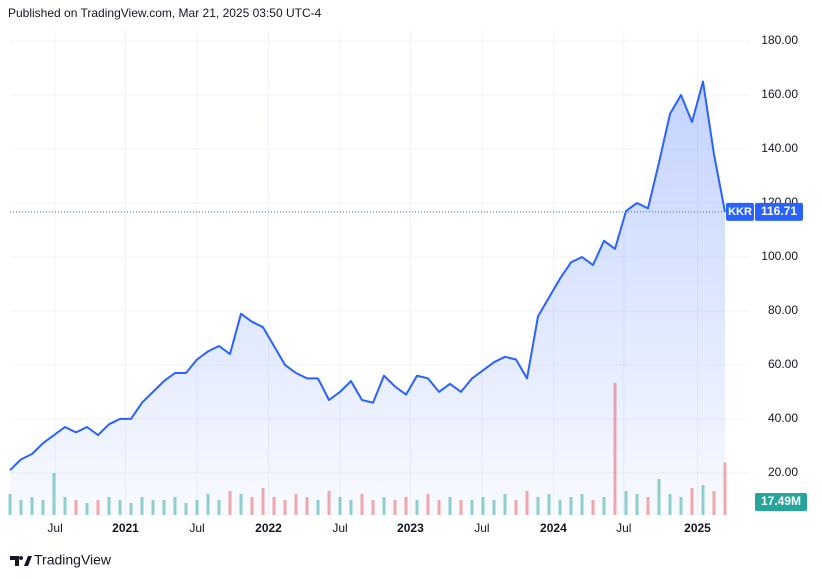  What do you see at coordinates (779, 256) in the screenshot?
I see `y-tick-label: 100.00` at bounding box center [779, 256].